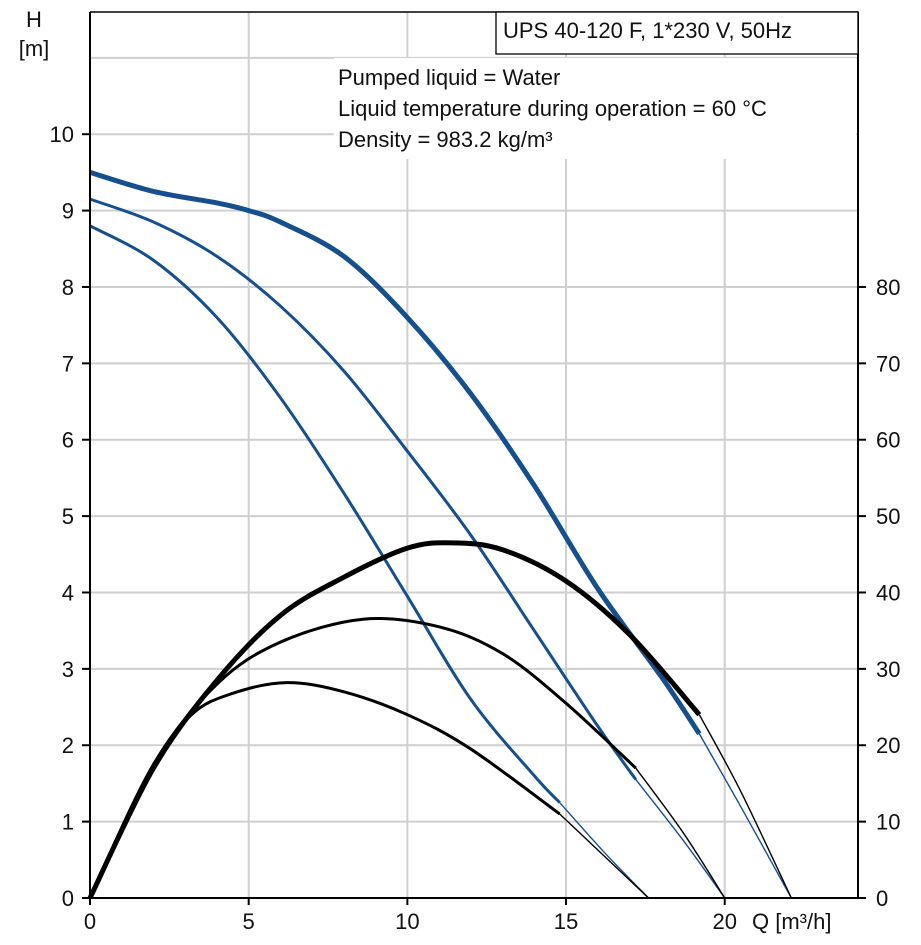 This screenshot has width=921, height=945. What do you see at coordinates (68, 822) in the screenshot?
I see `y-left-tick-label-1: 1` at bounding box center [68, 822].